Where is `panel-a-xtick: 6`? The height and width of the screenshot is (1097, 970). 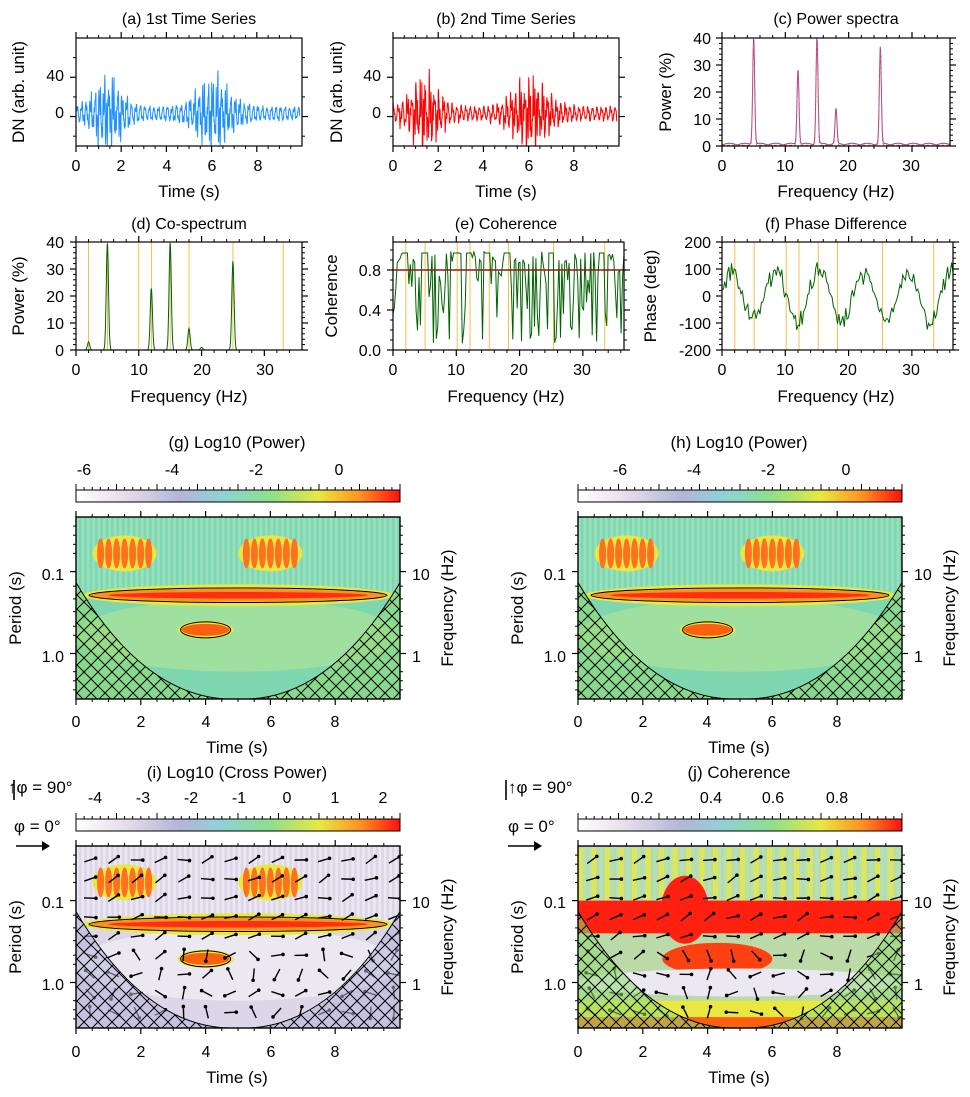
panel-a-xtick: 6 is located at coordinates (212, 166).